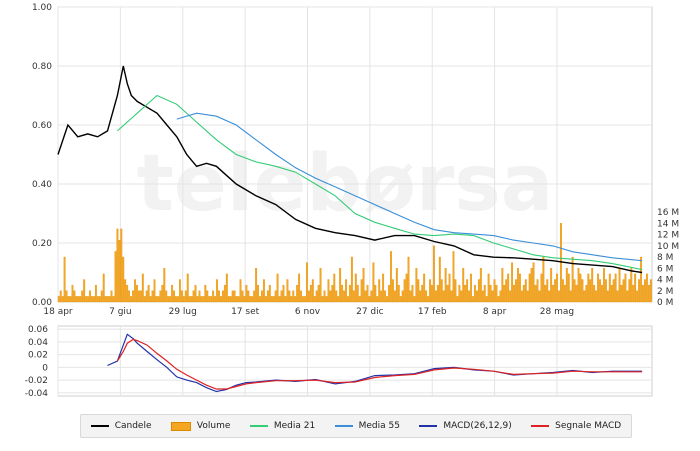 Image resolution: width=700 pixels, height=451 pixels. What do you see at coordinates (38, 343) in the screenshot?
I see `macd-y-tick-label: 0.04` at bounding box center [38, 343].